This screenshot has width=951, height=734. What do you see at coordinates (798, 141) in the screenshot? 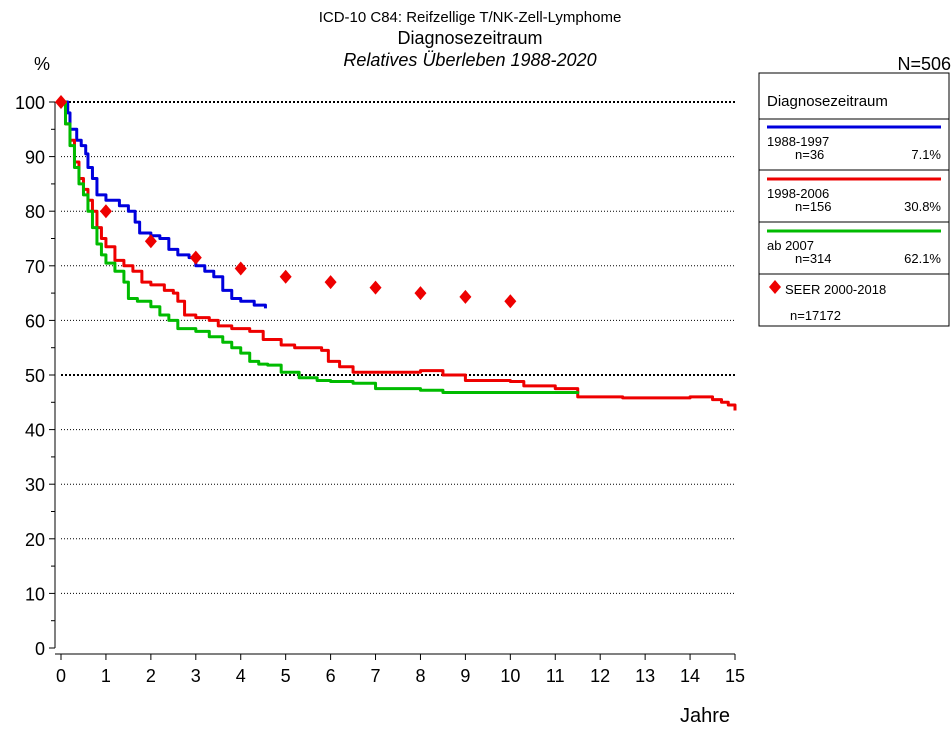
I see `legend-label: 1988-1997` at bounding box center [798, 141].